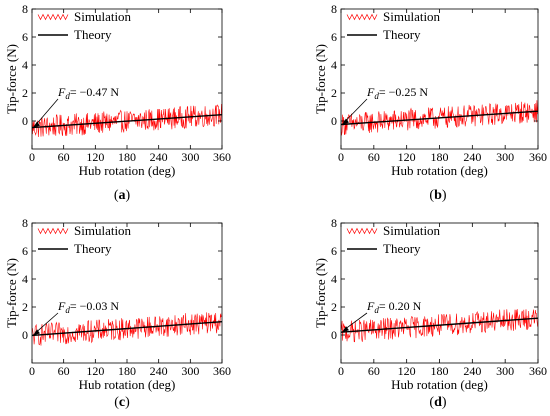 This screenshot has width=550, height=416. I want to click on annotation-label: Fd= 0.20 N, so click(394, 307).